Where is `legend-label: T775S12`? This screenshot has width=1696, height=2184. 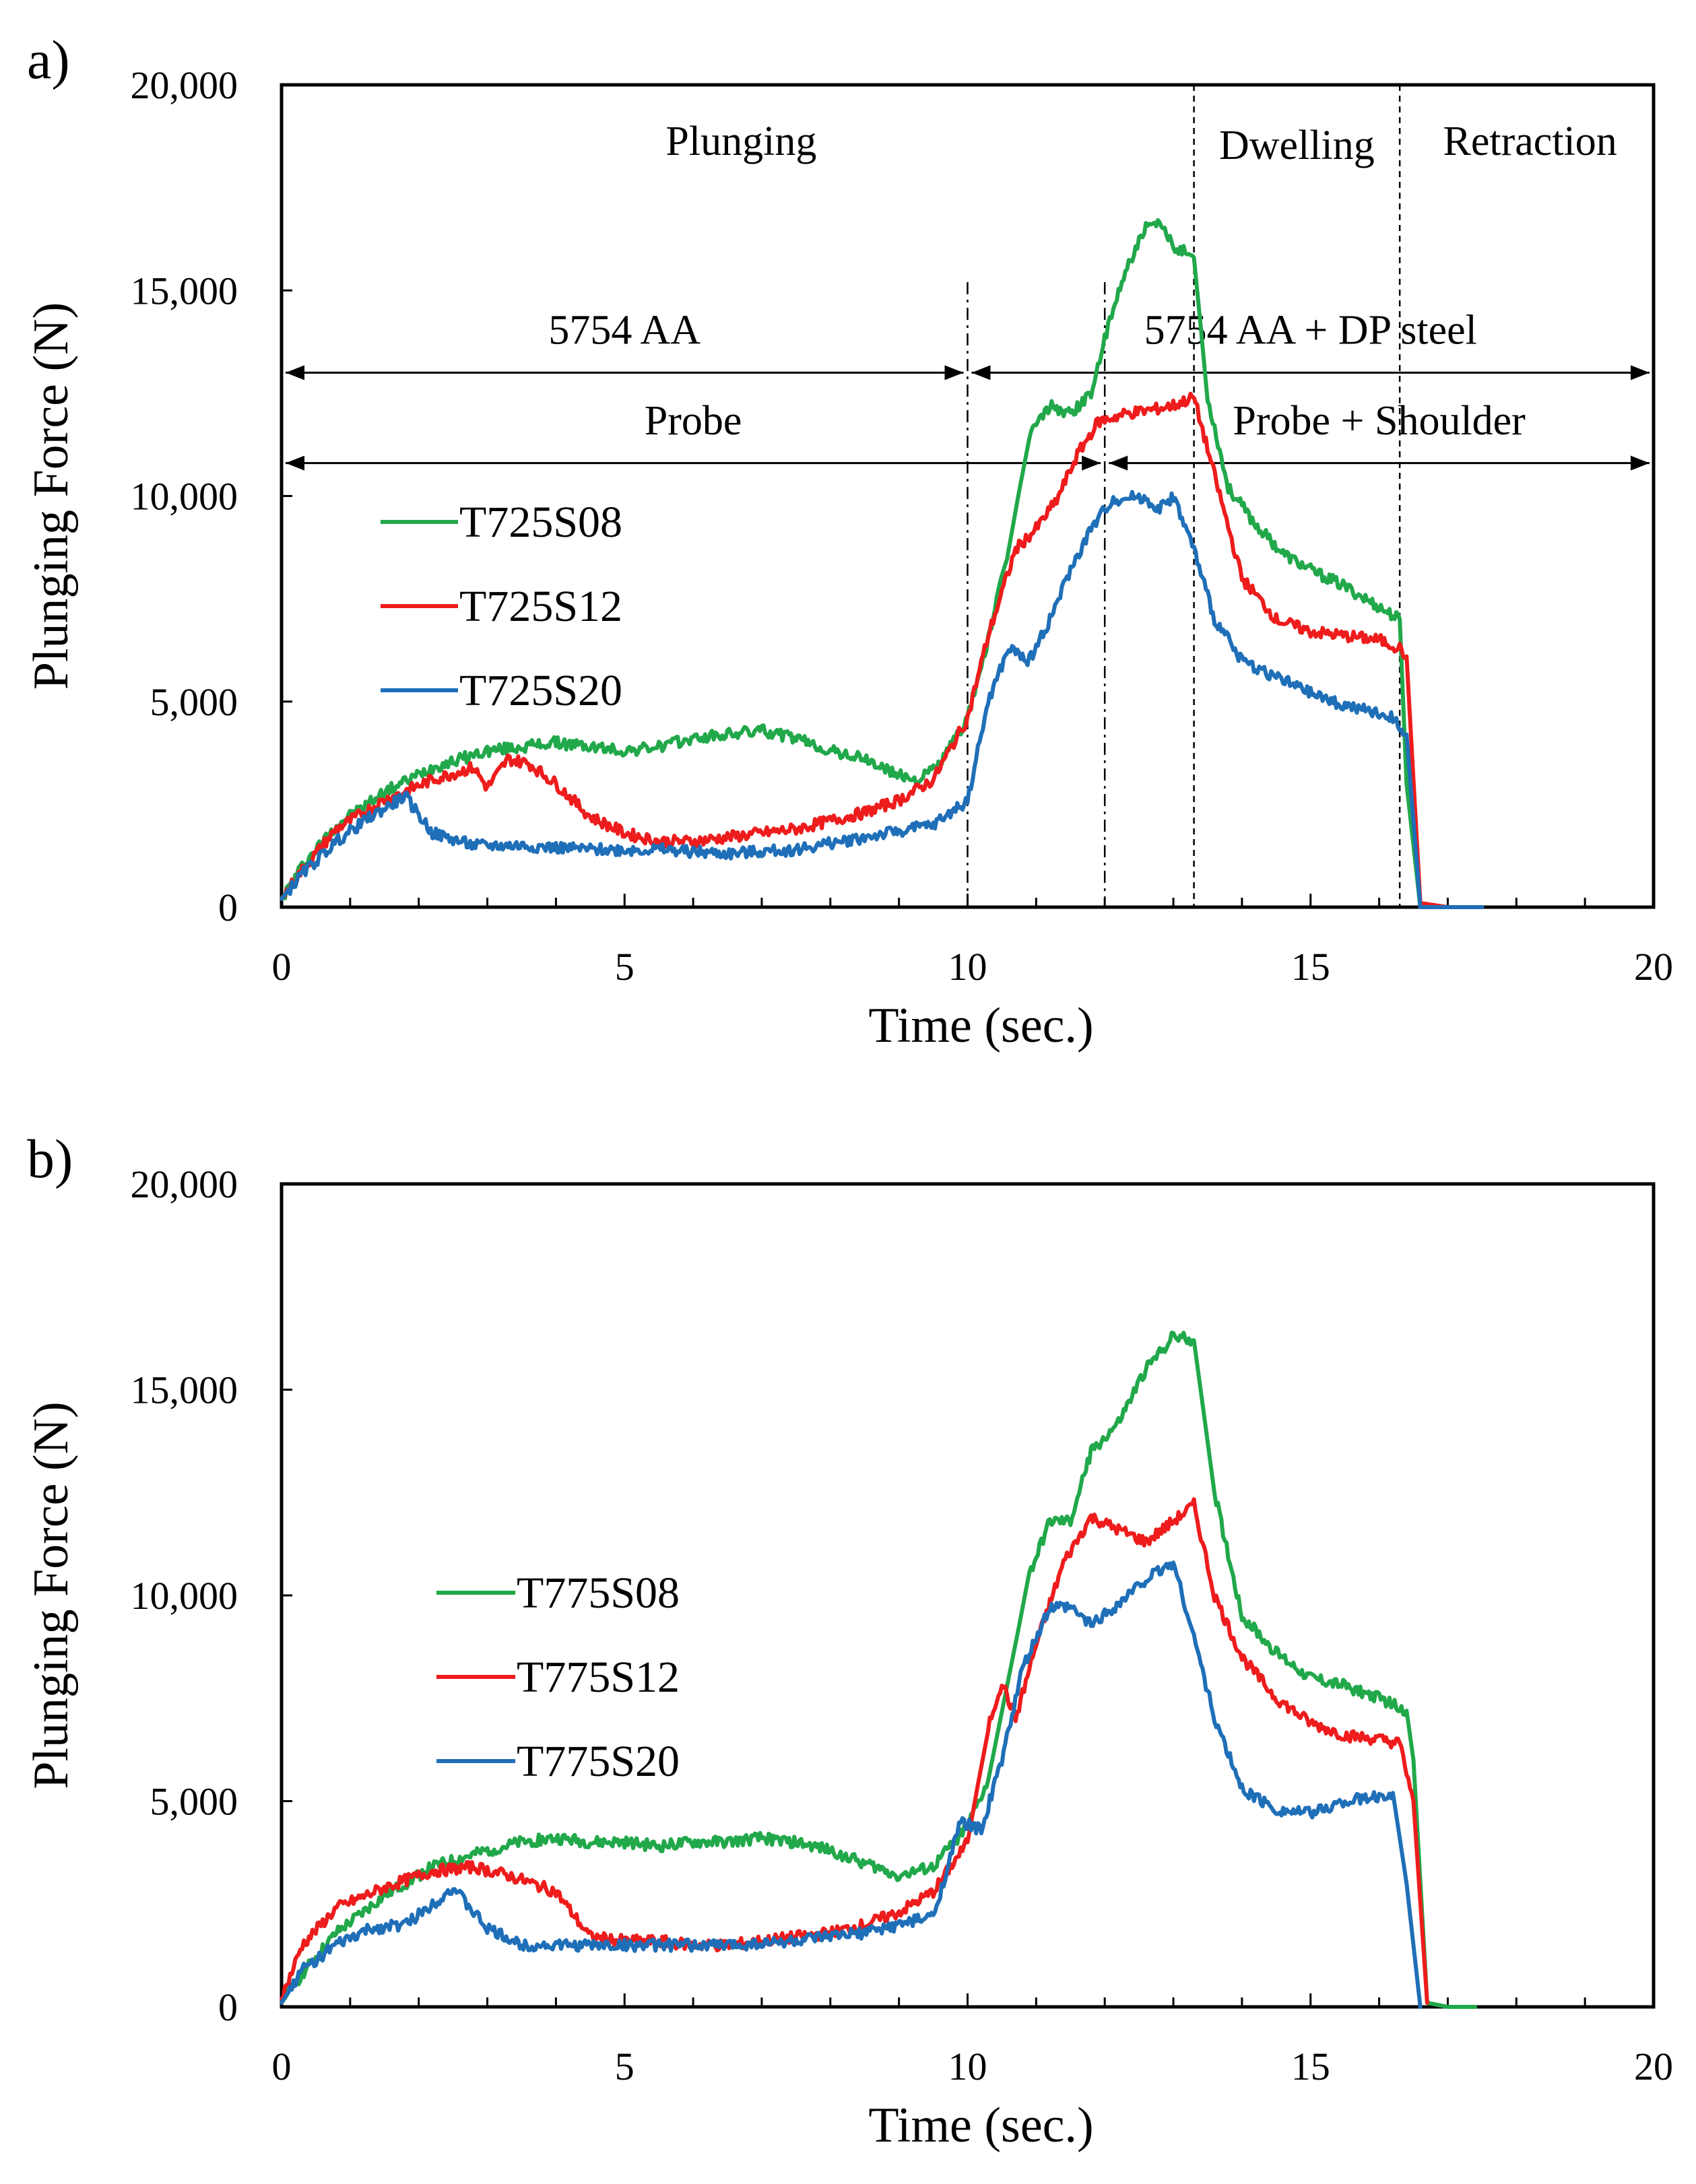
legend-label: T775S12 is located at coordinates (599, 1678).